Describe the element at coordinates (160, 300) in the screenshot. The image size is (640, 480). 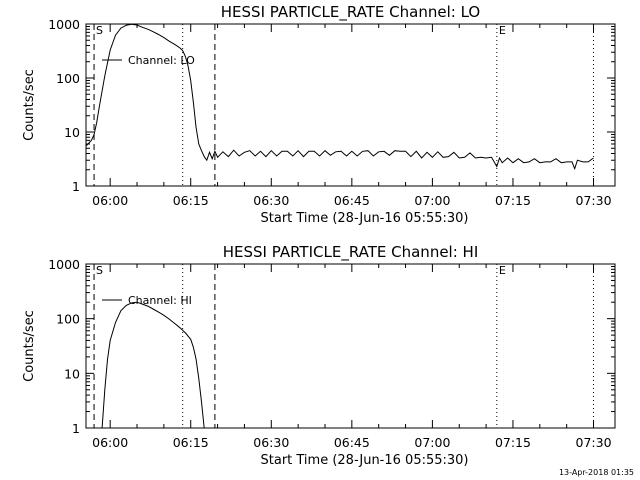
I see `legend-label: Channel: HI` at that location.